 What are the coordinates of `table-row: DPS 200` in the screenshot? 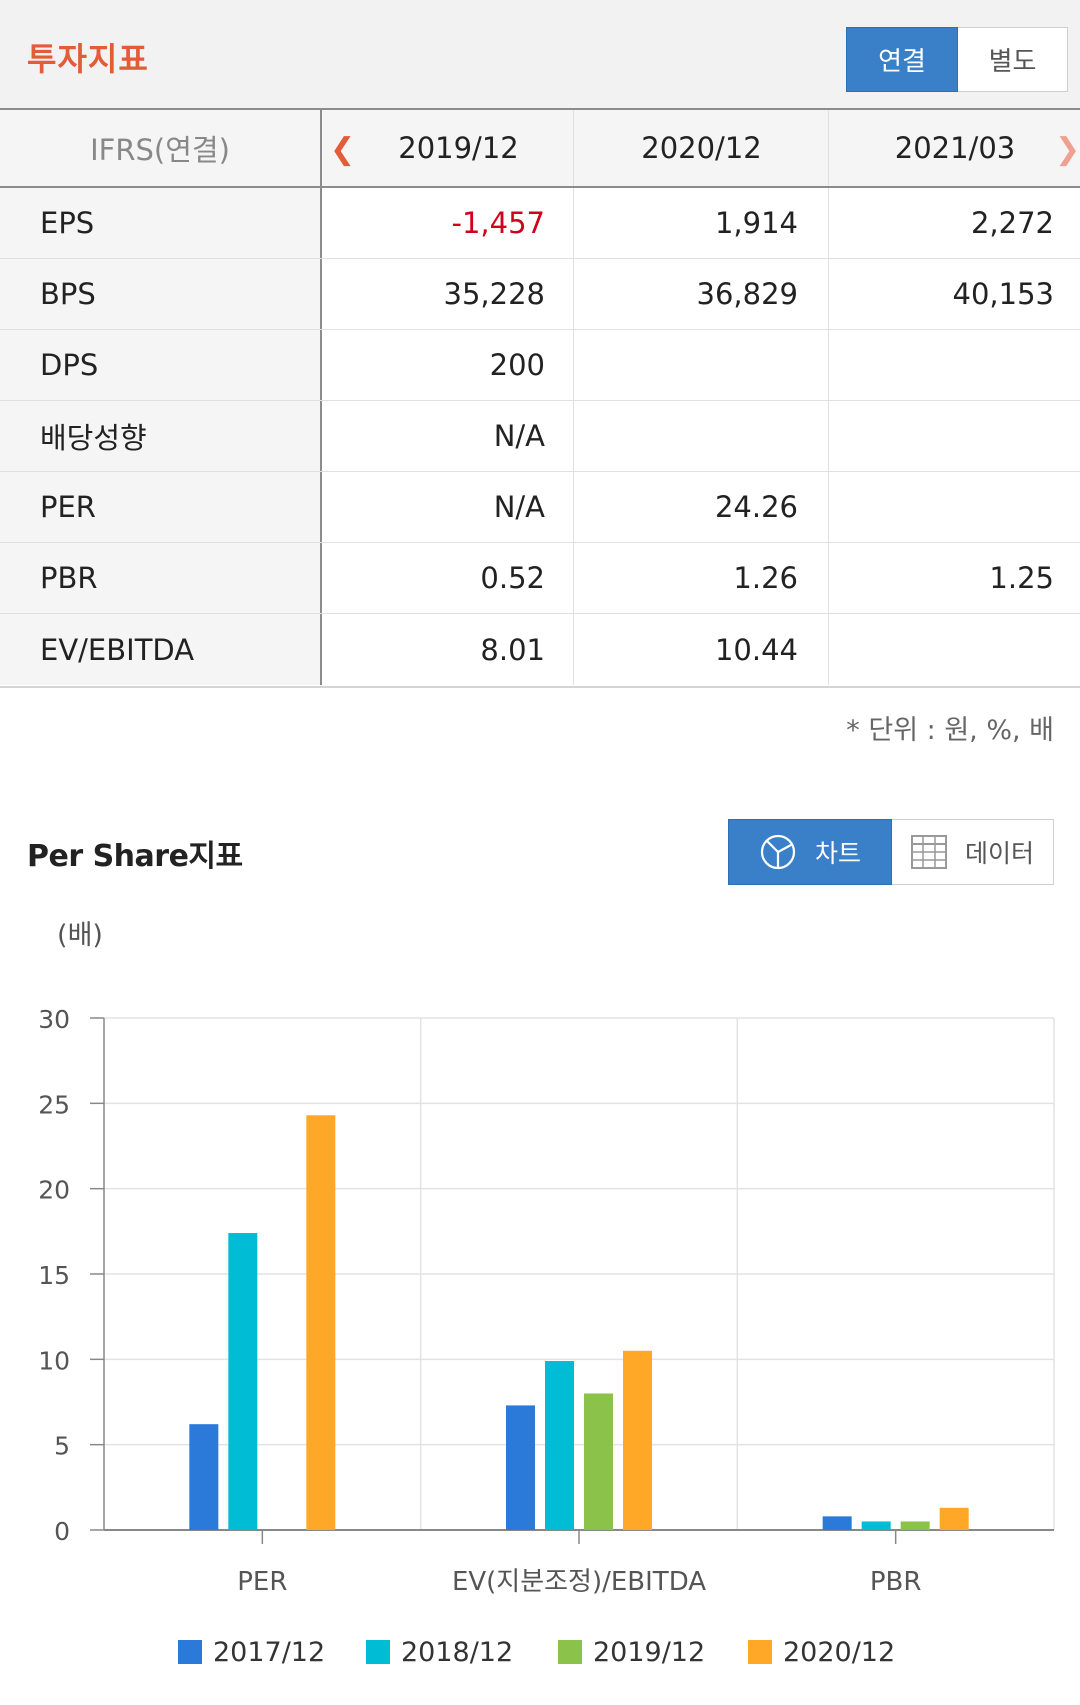 It's located at (540, 365).